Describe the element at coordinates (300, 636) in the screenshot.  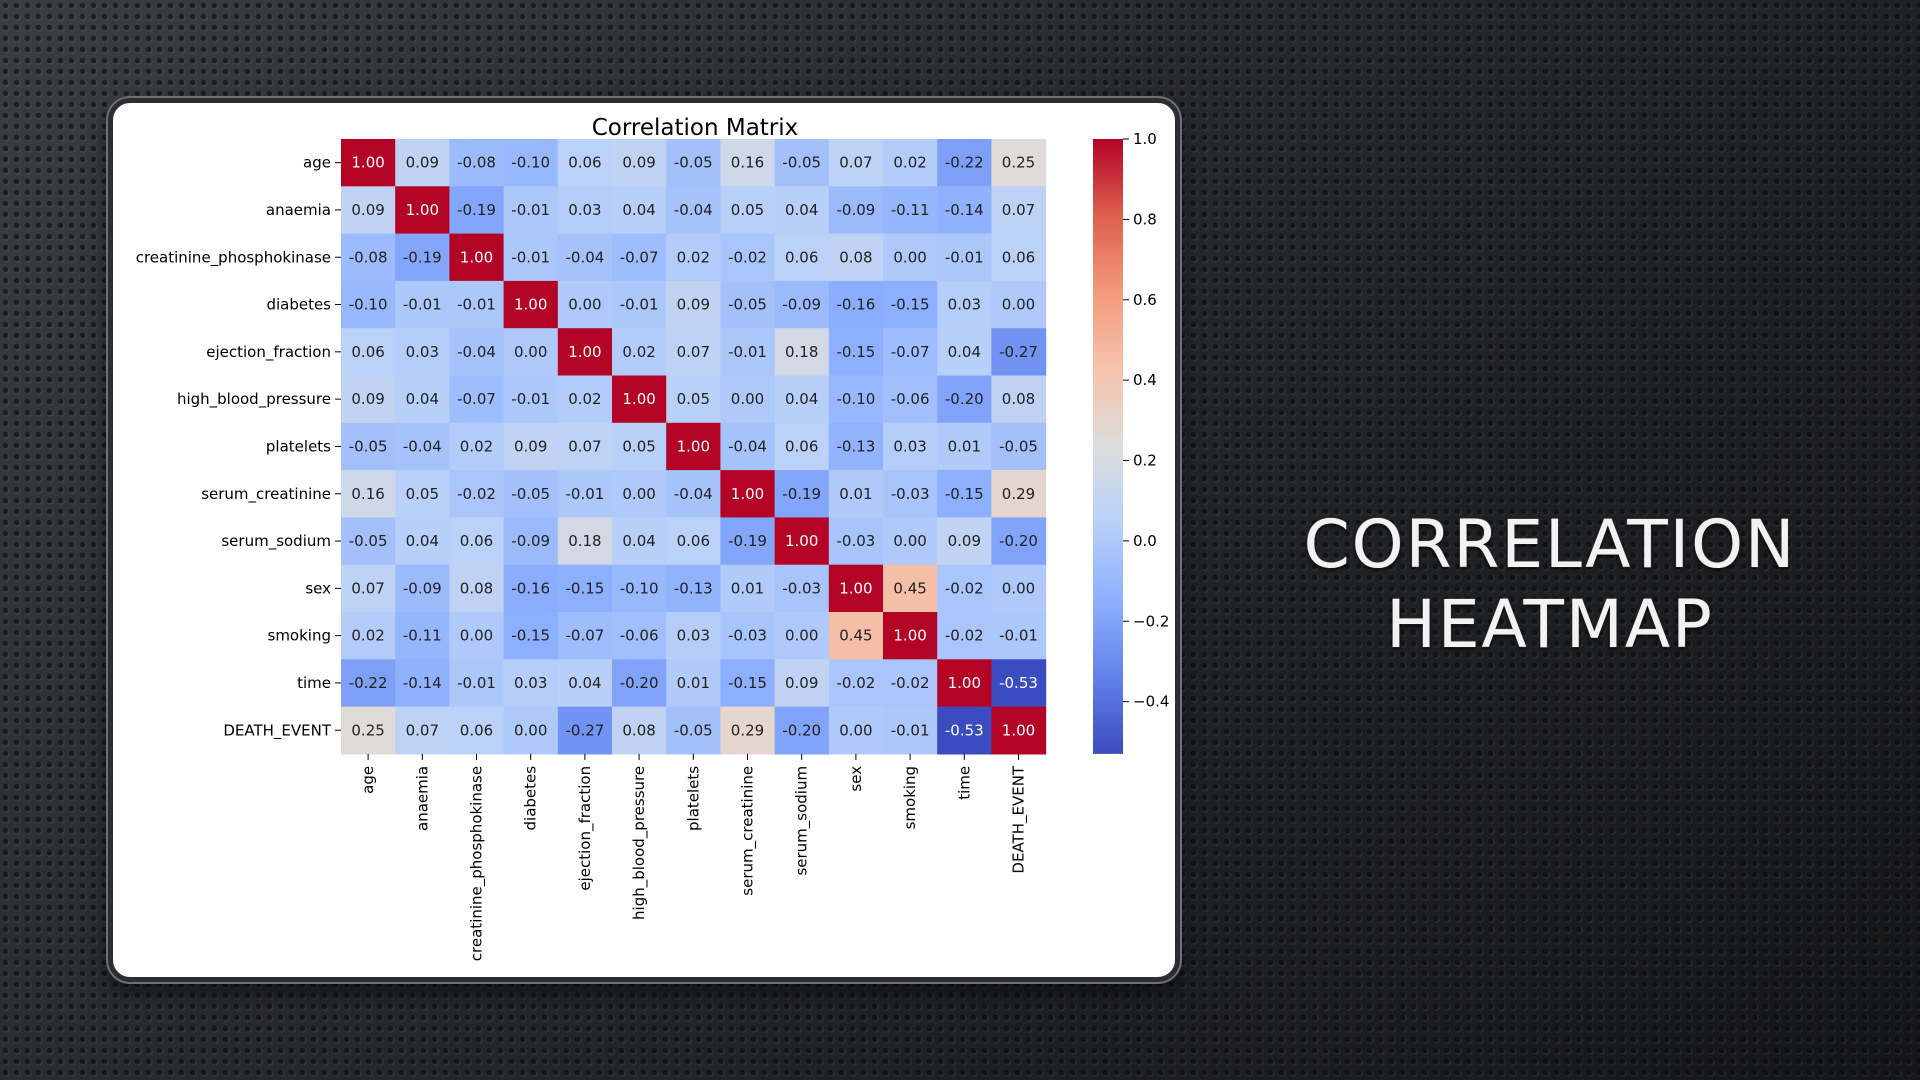
I see `y-tick-label: smoking` at that location.